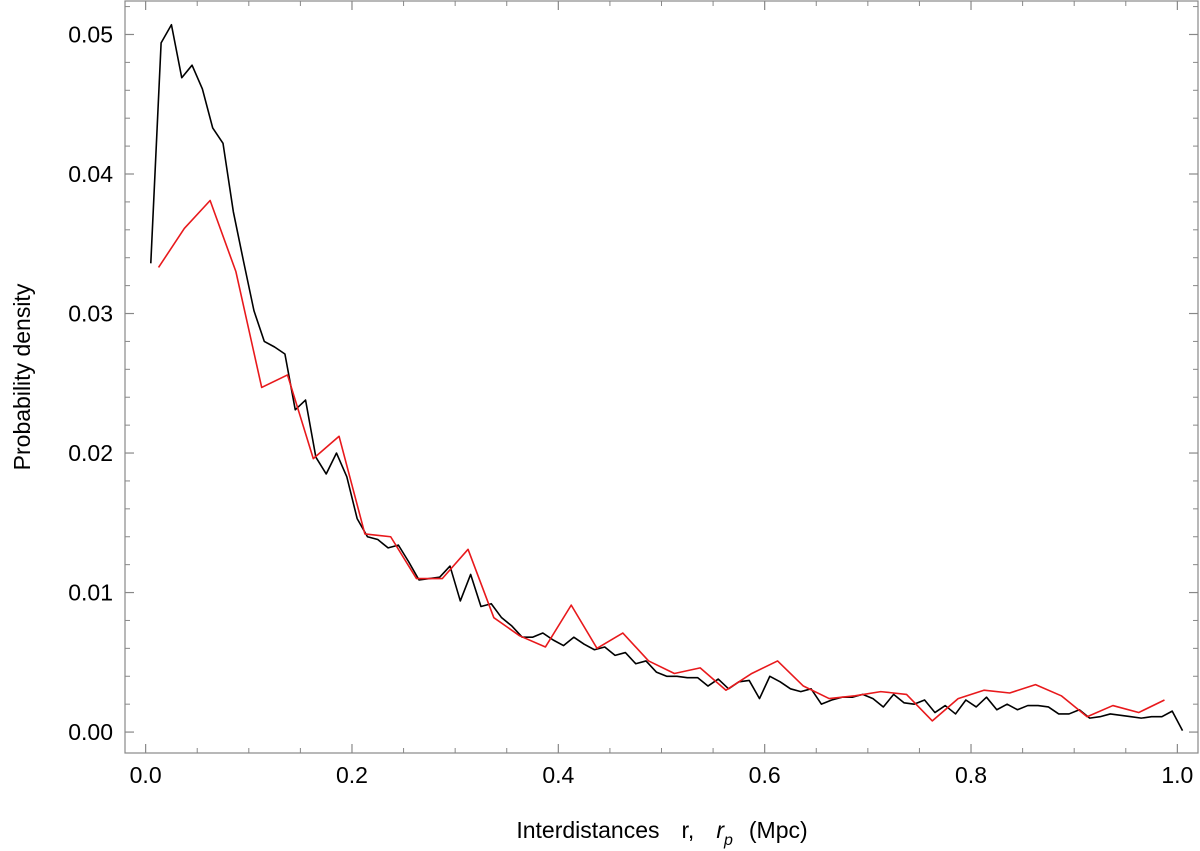 This screenshot has height=851, width=1200. What do you see at coordinates (146, 775) in the screenshot?
I see `x-tick-label: 0.0` at bounding box center [146, 775].